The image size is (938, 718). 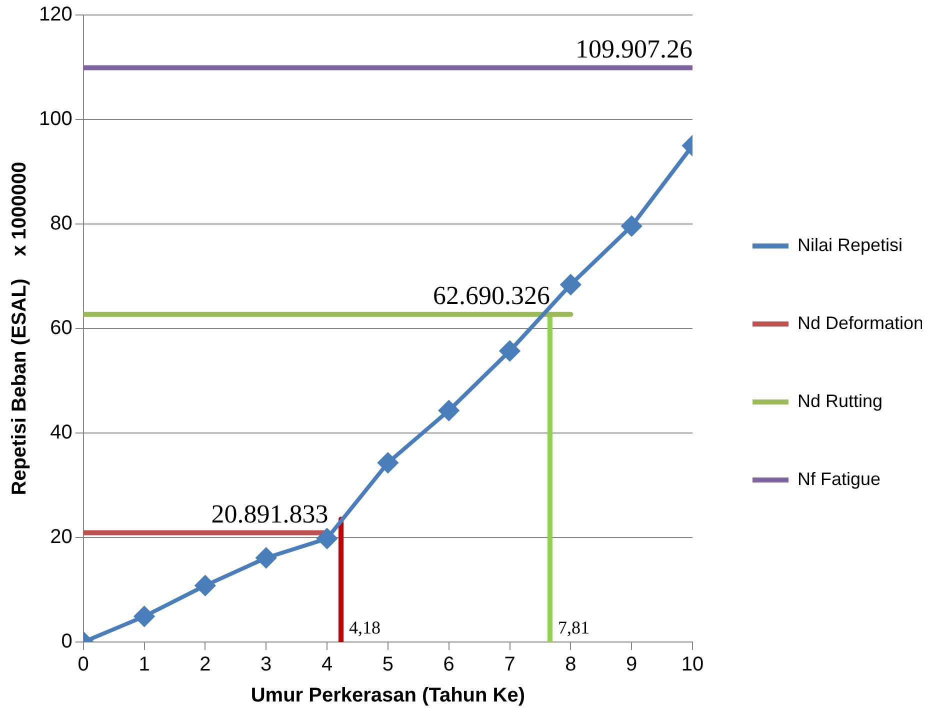 What do you see at coordinates (491, 295) in the screenshot?
I see `annotation: 62.690.326` at bounding box center [491, 295].